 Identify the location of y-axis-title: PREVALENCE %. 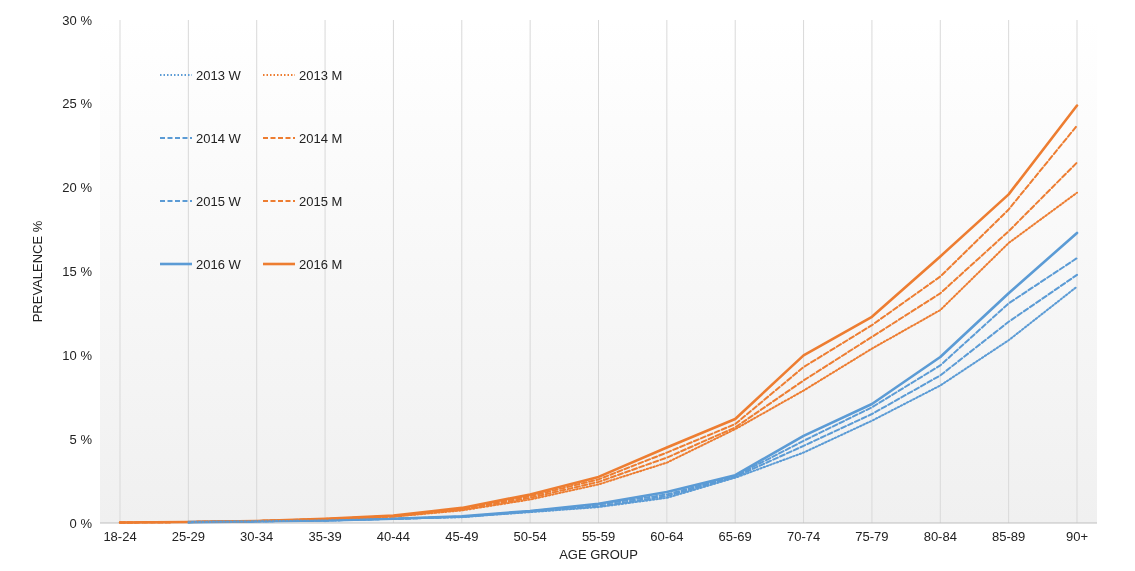
(37, 271).